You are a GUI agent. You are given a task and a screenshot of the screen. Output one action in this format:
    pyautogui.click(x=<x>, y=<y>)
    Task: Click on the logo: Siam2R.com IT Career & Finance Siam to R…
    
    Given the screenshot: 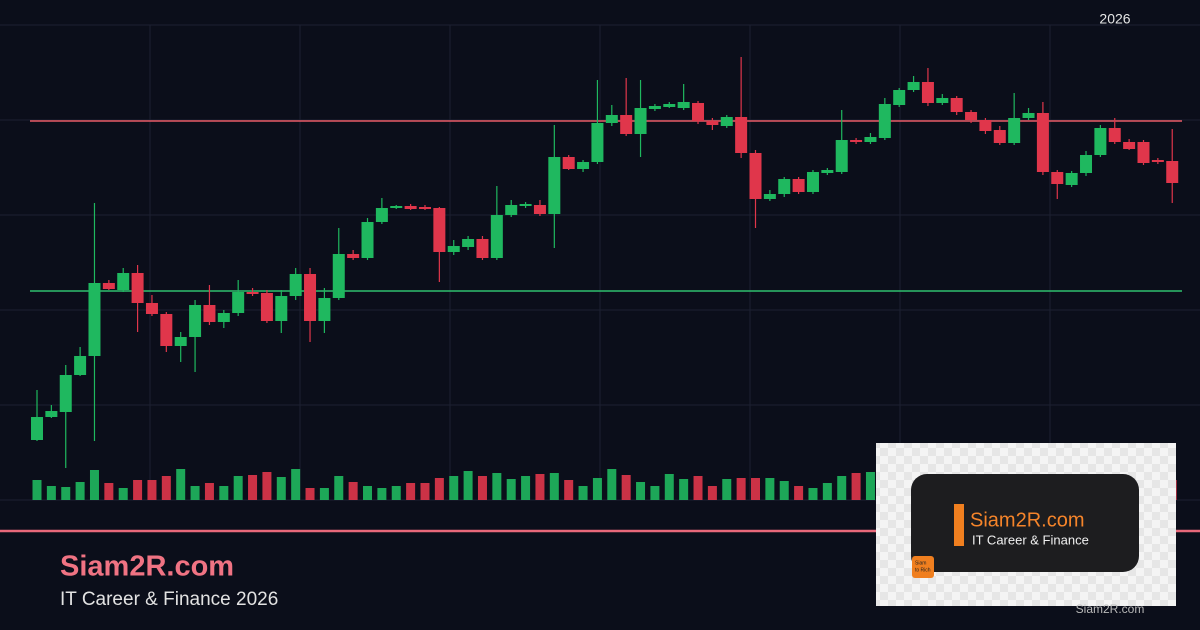 What is the action you would take?
    pyautogui.click(x=1026, y=529)
    